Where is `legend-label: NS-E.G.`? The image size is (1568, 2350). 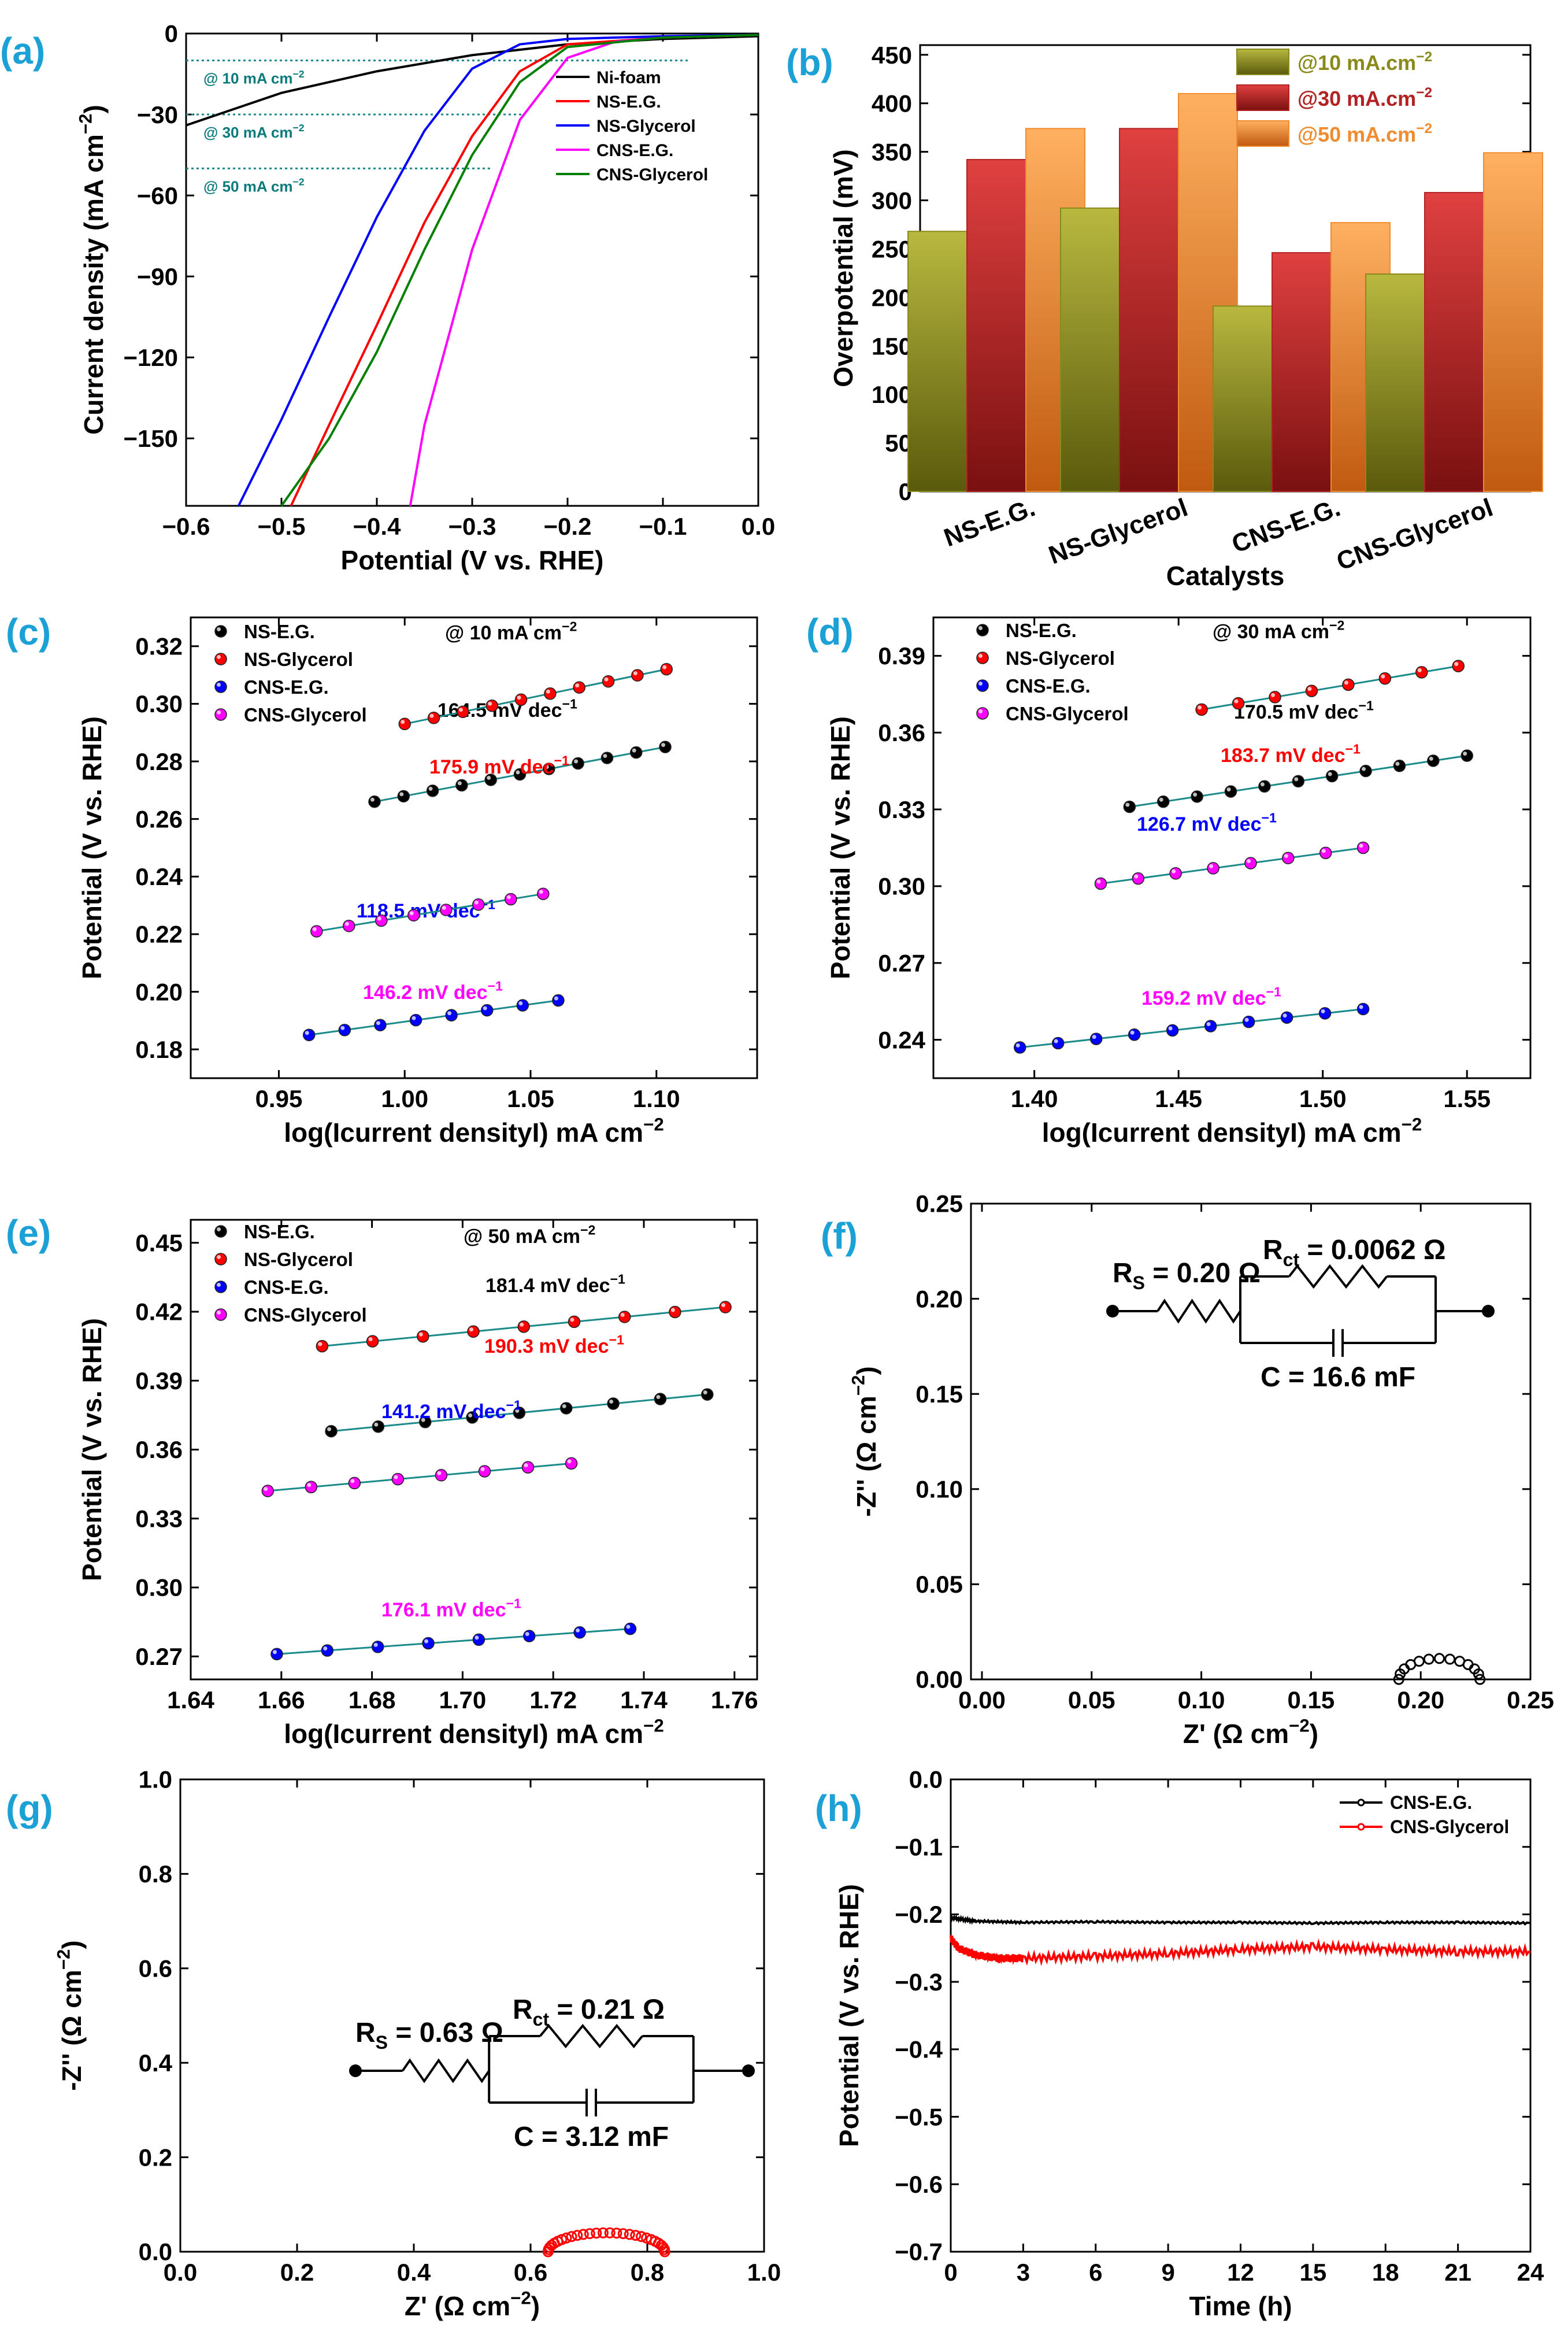
legend-label: NS-E.G. is located at coordinates (279, 632).